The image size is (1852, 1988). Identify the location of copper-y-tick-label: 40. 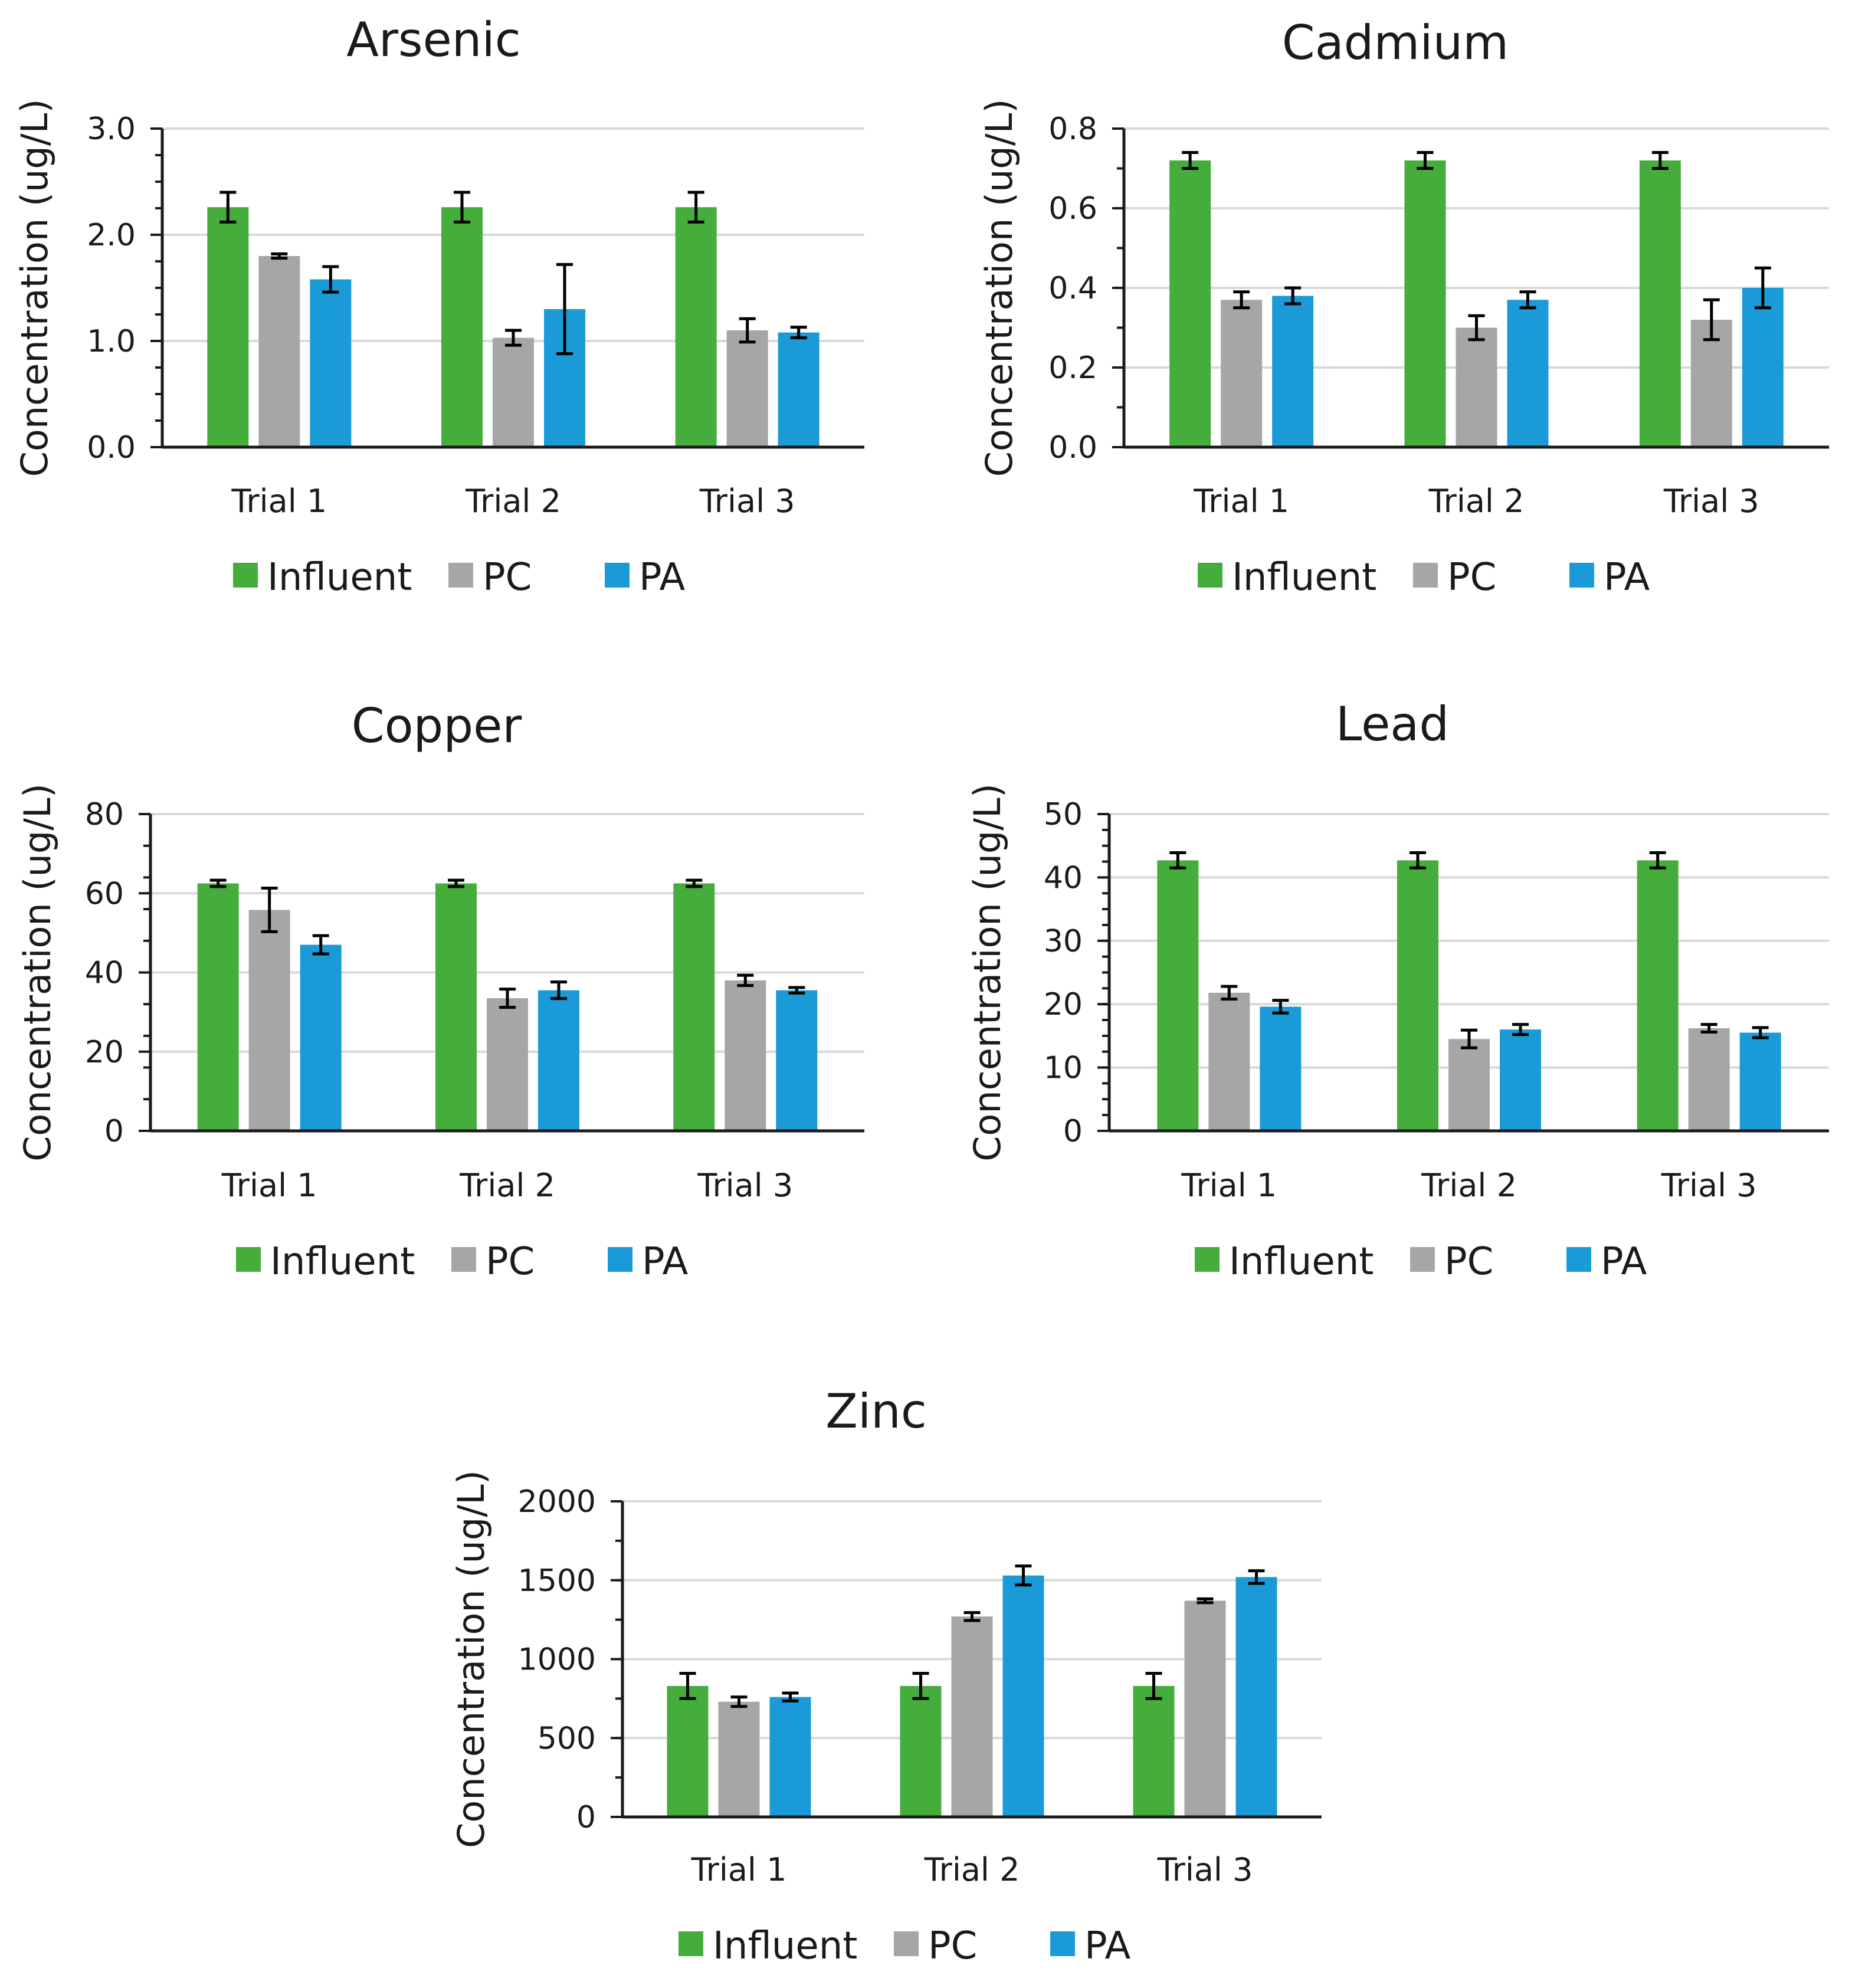
(104, 974).